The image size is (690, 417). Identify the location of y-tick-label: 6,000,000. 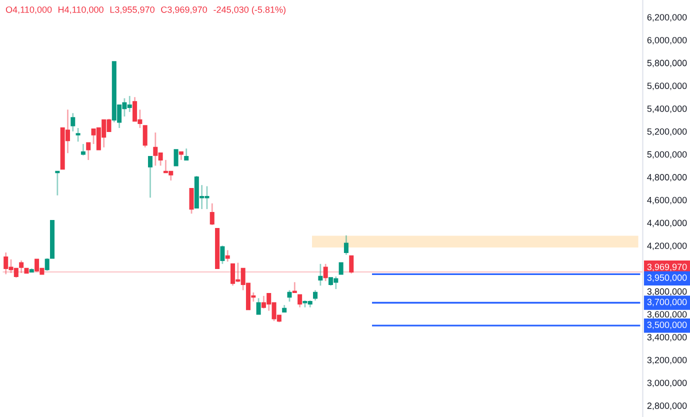
(667, 40).